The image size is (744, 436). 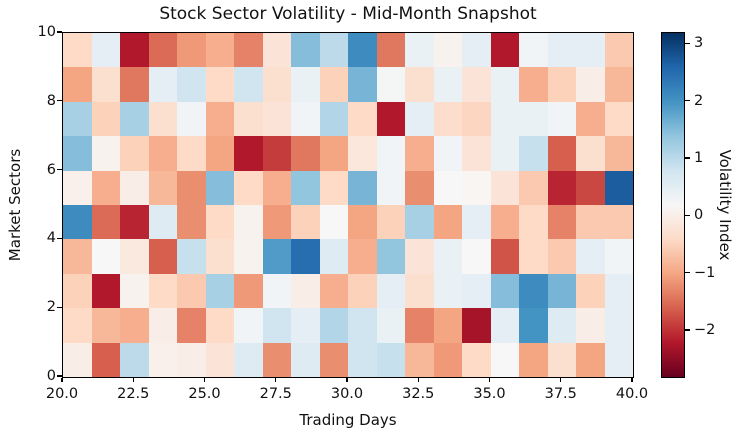 I want to click on y-tick-label: 6, so click(x=51, y=169).